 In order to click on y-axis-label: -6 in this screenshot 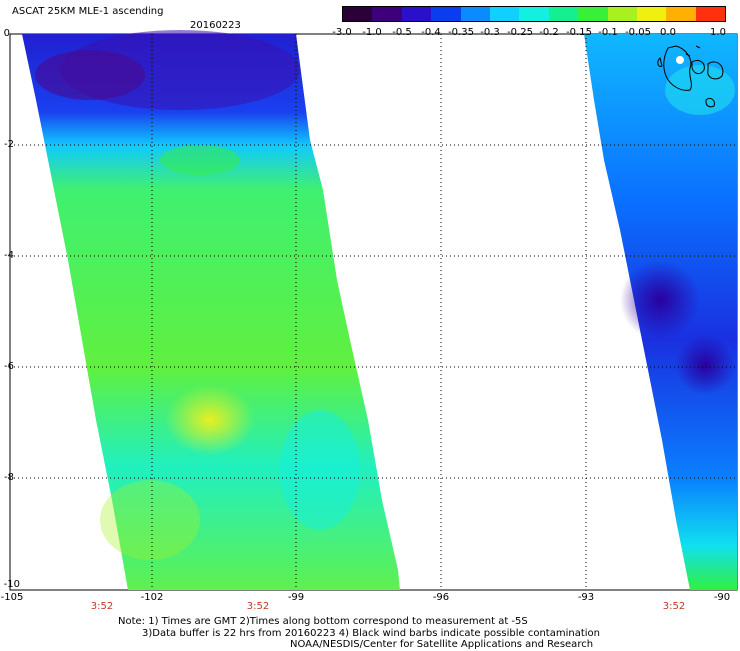, I will do `click(9, 366)`.